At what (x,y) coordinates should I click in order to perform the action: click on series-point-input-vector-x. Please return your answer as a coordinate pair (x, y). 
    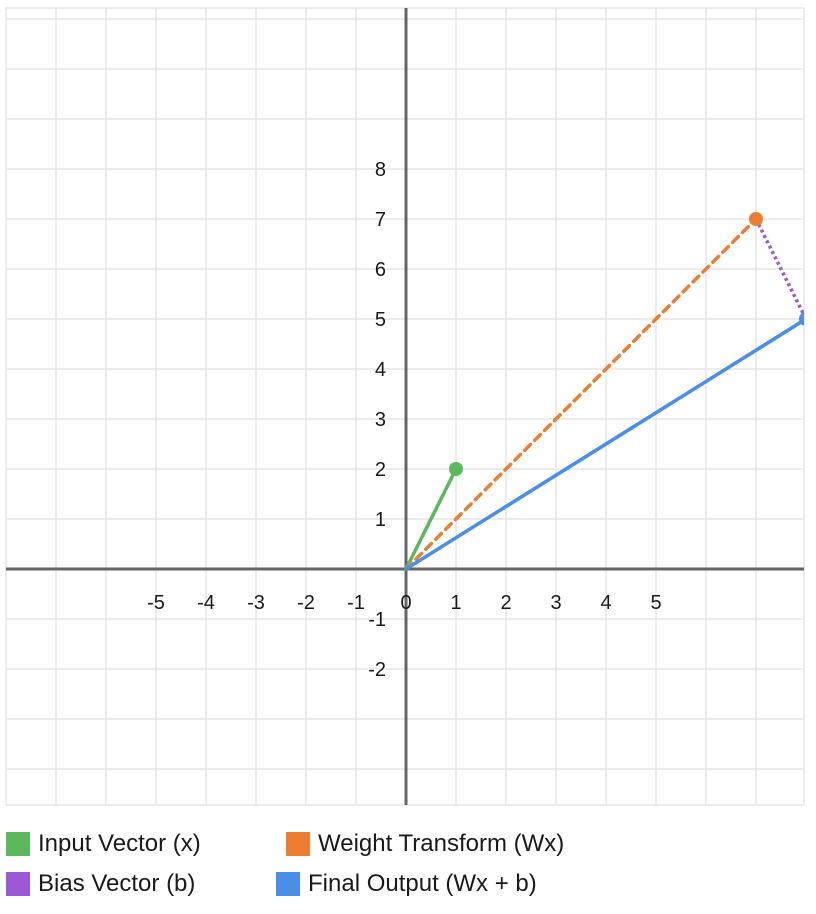
    Looking at the image, I should click on (456, 469).